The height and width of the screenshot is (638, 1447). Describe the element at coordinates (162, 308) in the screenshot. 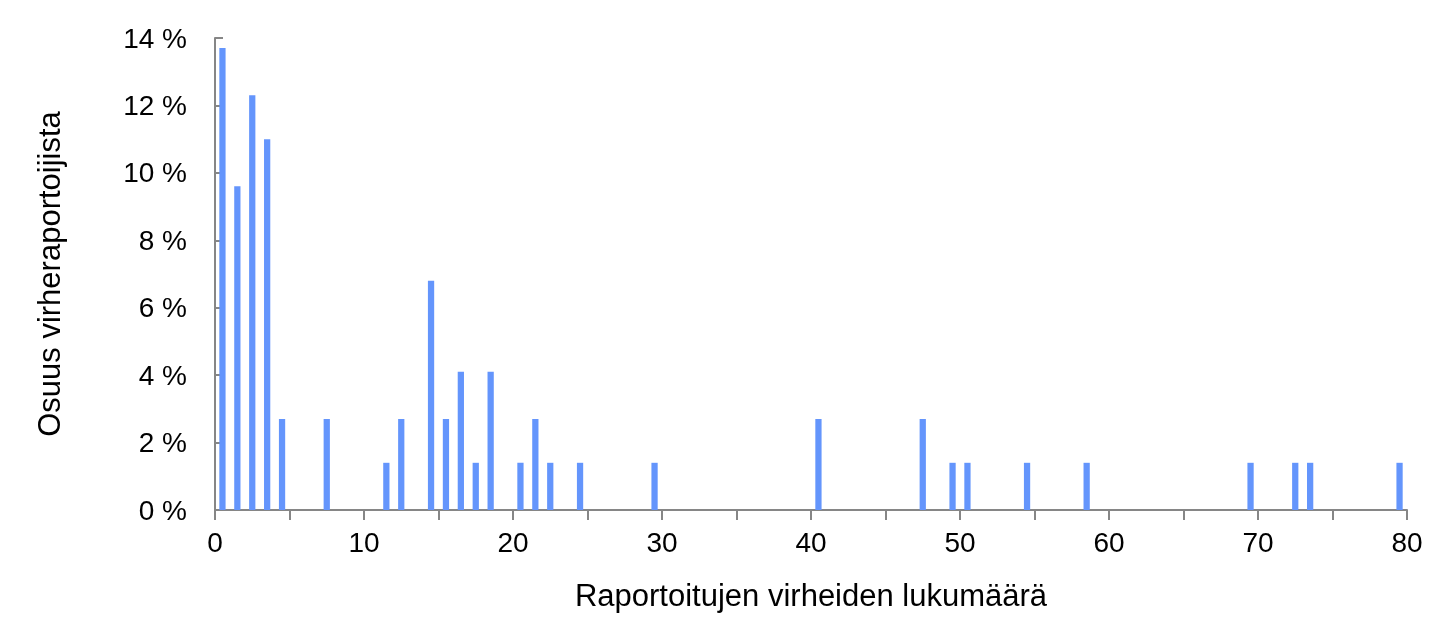

I see `y-tick-label: 6 %` at that location.